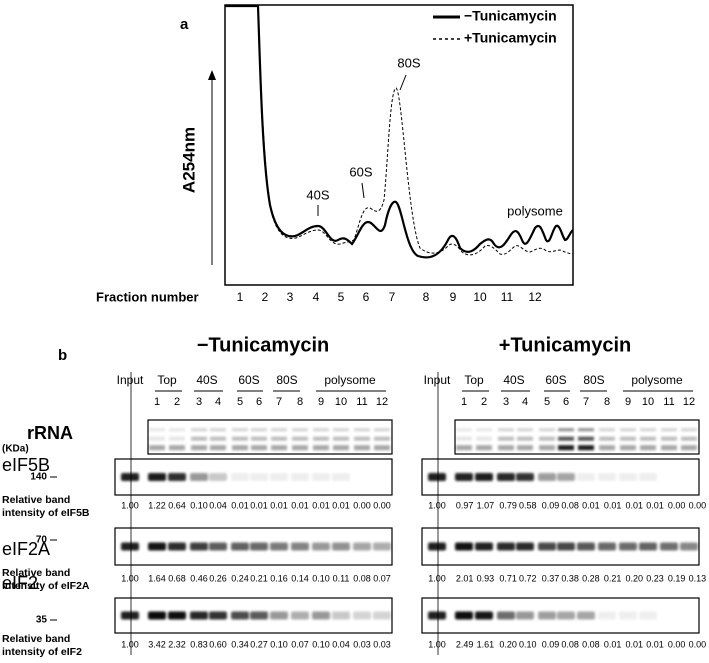  I want to click on fraction-number: 7, so click(279, 402).